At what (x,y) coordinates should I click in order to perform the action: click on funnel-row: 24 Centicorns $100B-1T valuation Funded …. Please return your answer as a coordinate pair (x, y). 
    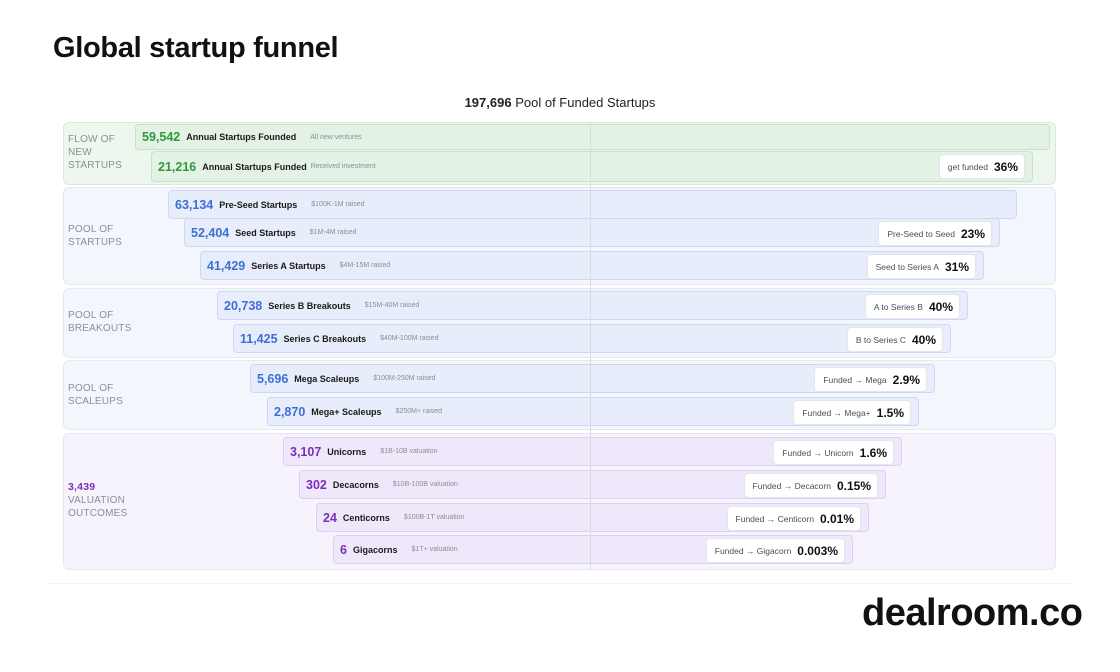
    Looking at the image, I should click on (592, 517).